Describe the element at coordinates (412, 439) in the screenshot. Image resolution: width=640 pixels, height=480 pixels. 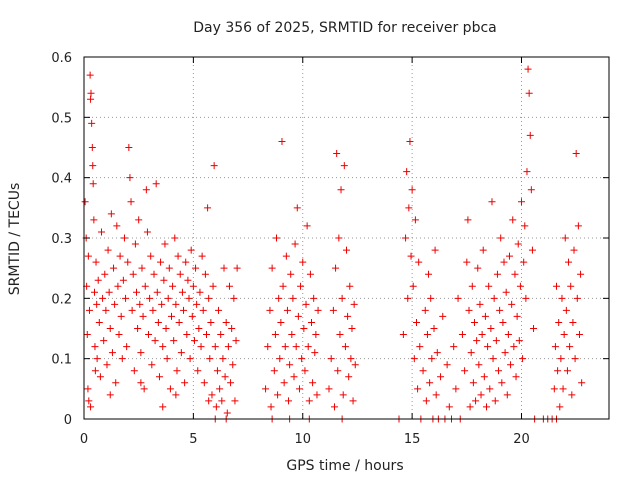
I see `x-tick-label: 15` at that location.